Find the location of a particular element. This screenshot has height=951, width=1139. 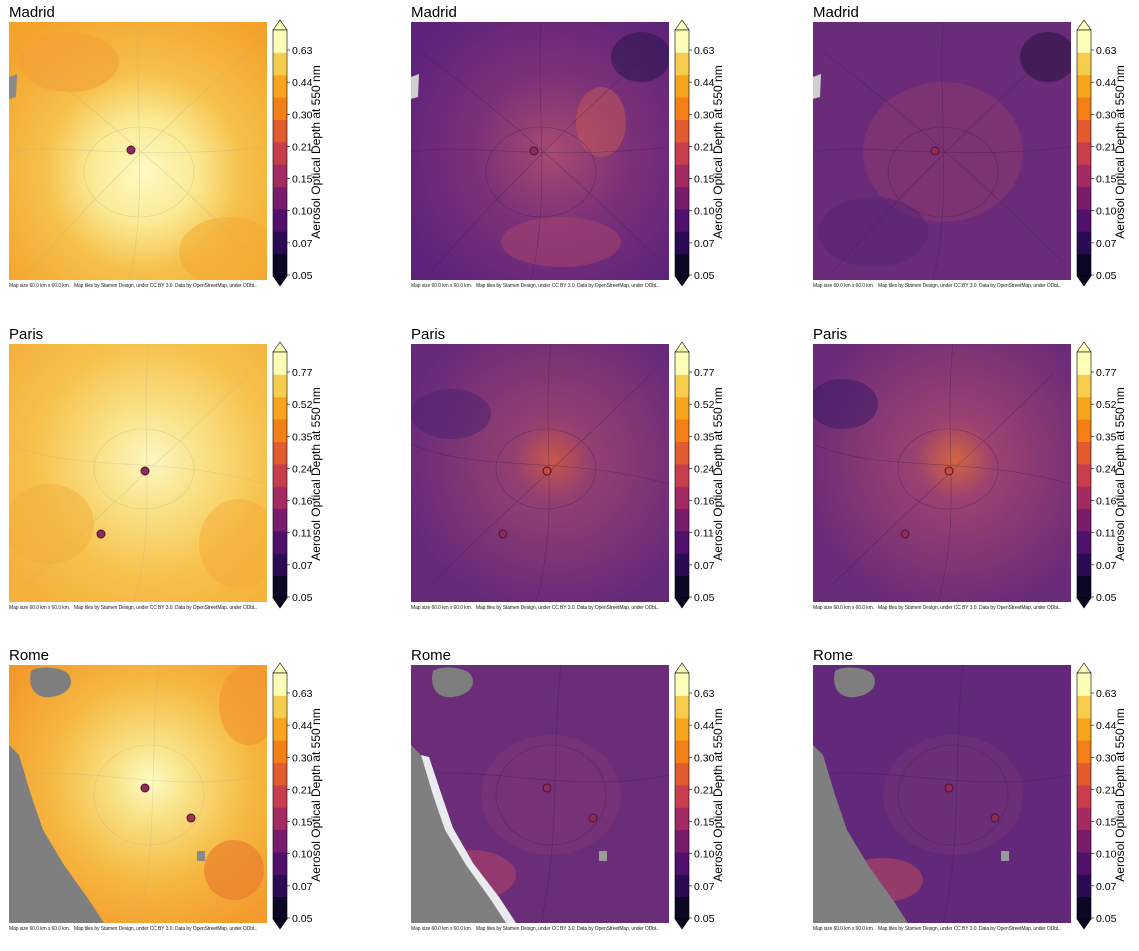

panel-title: Paris is located at coordinates (26, 334).